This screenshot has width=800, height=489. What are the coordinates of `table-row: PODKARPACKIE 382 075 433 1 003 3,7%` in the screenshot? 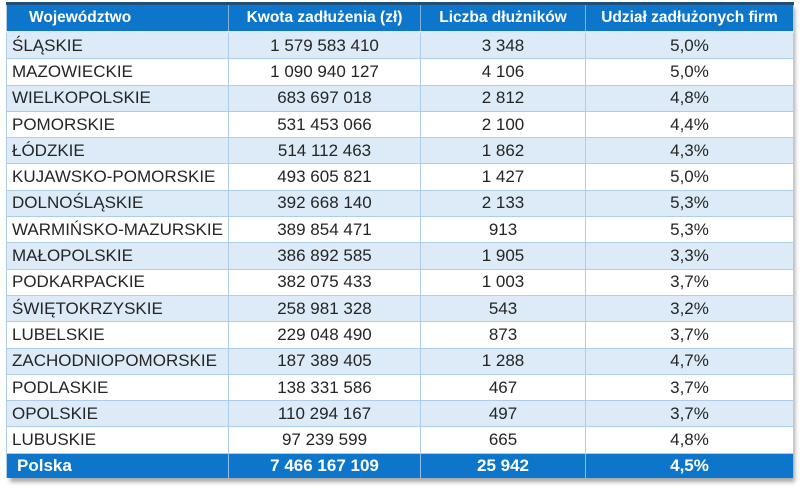 It's located at (400, 282).